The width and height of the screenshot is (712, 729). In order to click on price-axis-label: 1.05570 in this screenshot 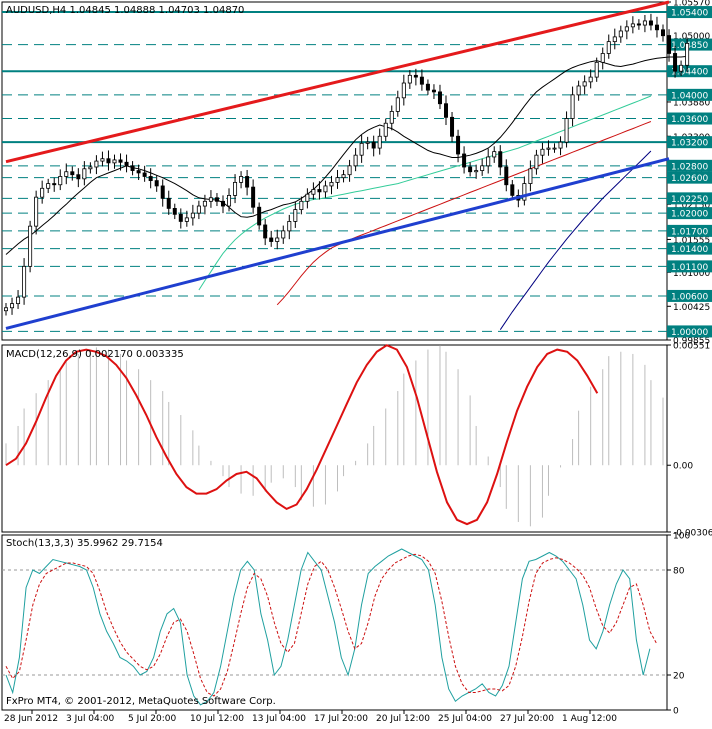, I will do `click(691, 4)`.